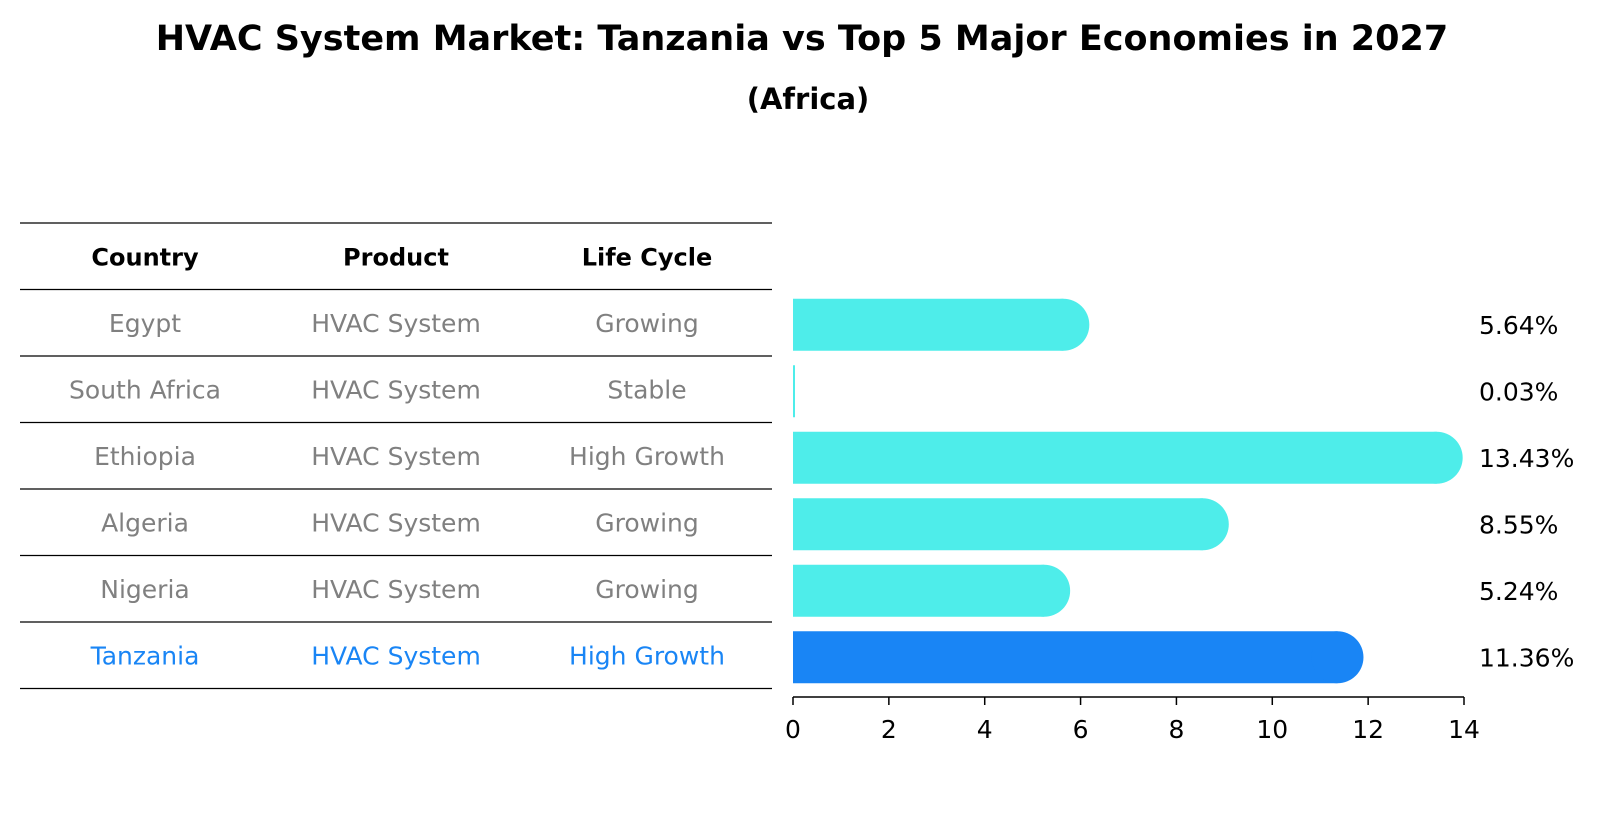  Describe the element at coordinates (1518, 325) in the screenshot. I see `data-label: 5.64%` at that location.